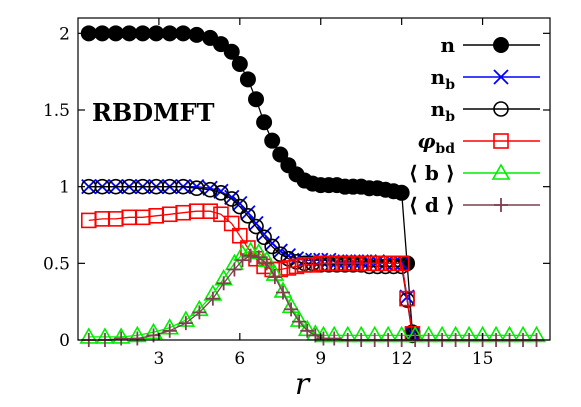 The image size is (581, 407). Describe the element at coordinates (303, 384) in the screenshot. I see `x-axis-label: r` at that location.